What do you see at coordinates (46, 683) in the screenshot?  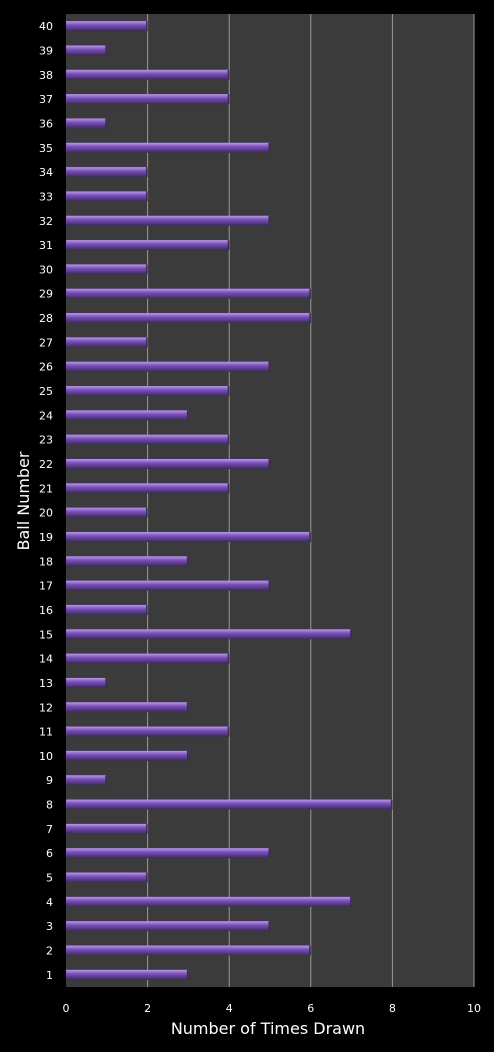 I see `y-tick-label-13: 13` at bounding box center [46, 683].